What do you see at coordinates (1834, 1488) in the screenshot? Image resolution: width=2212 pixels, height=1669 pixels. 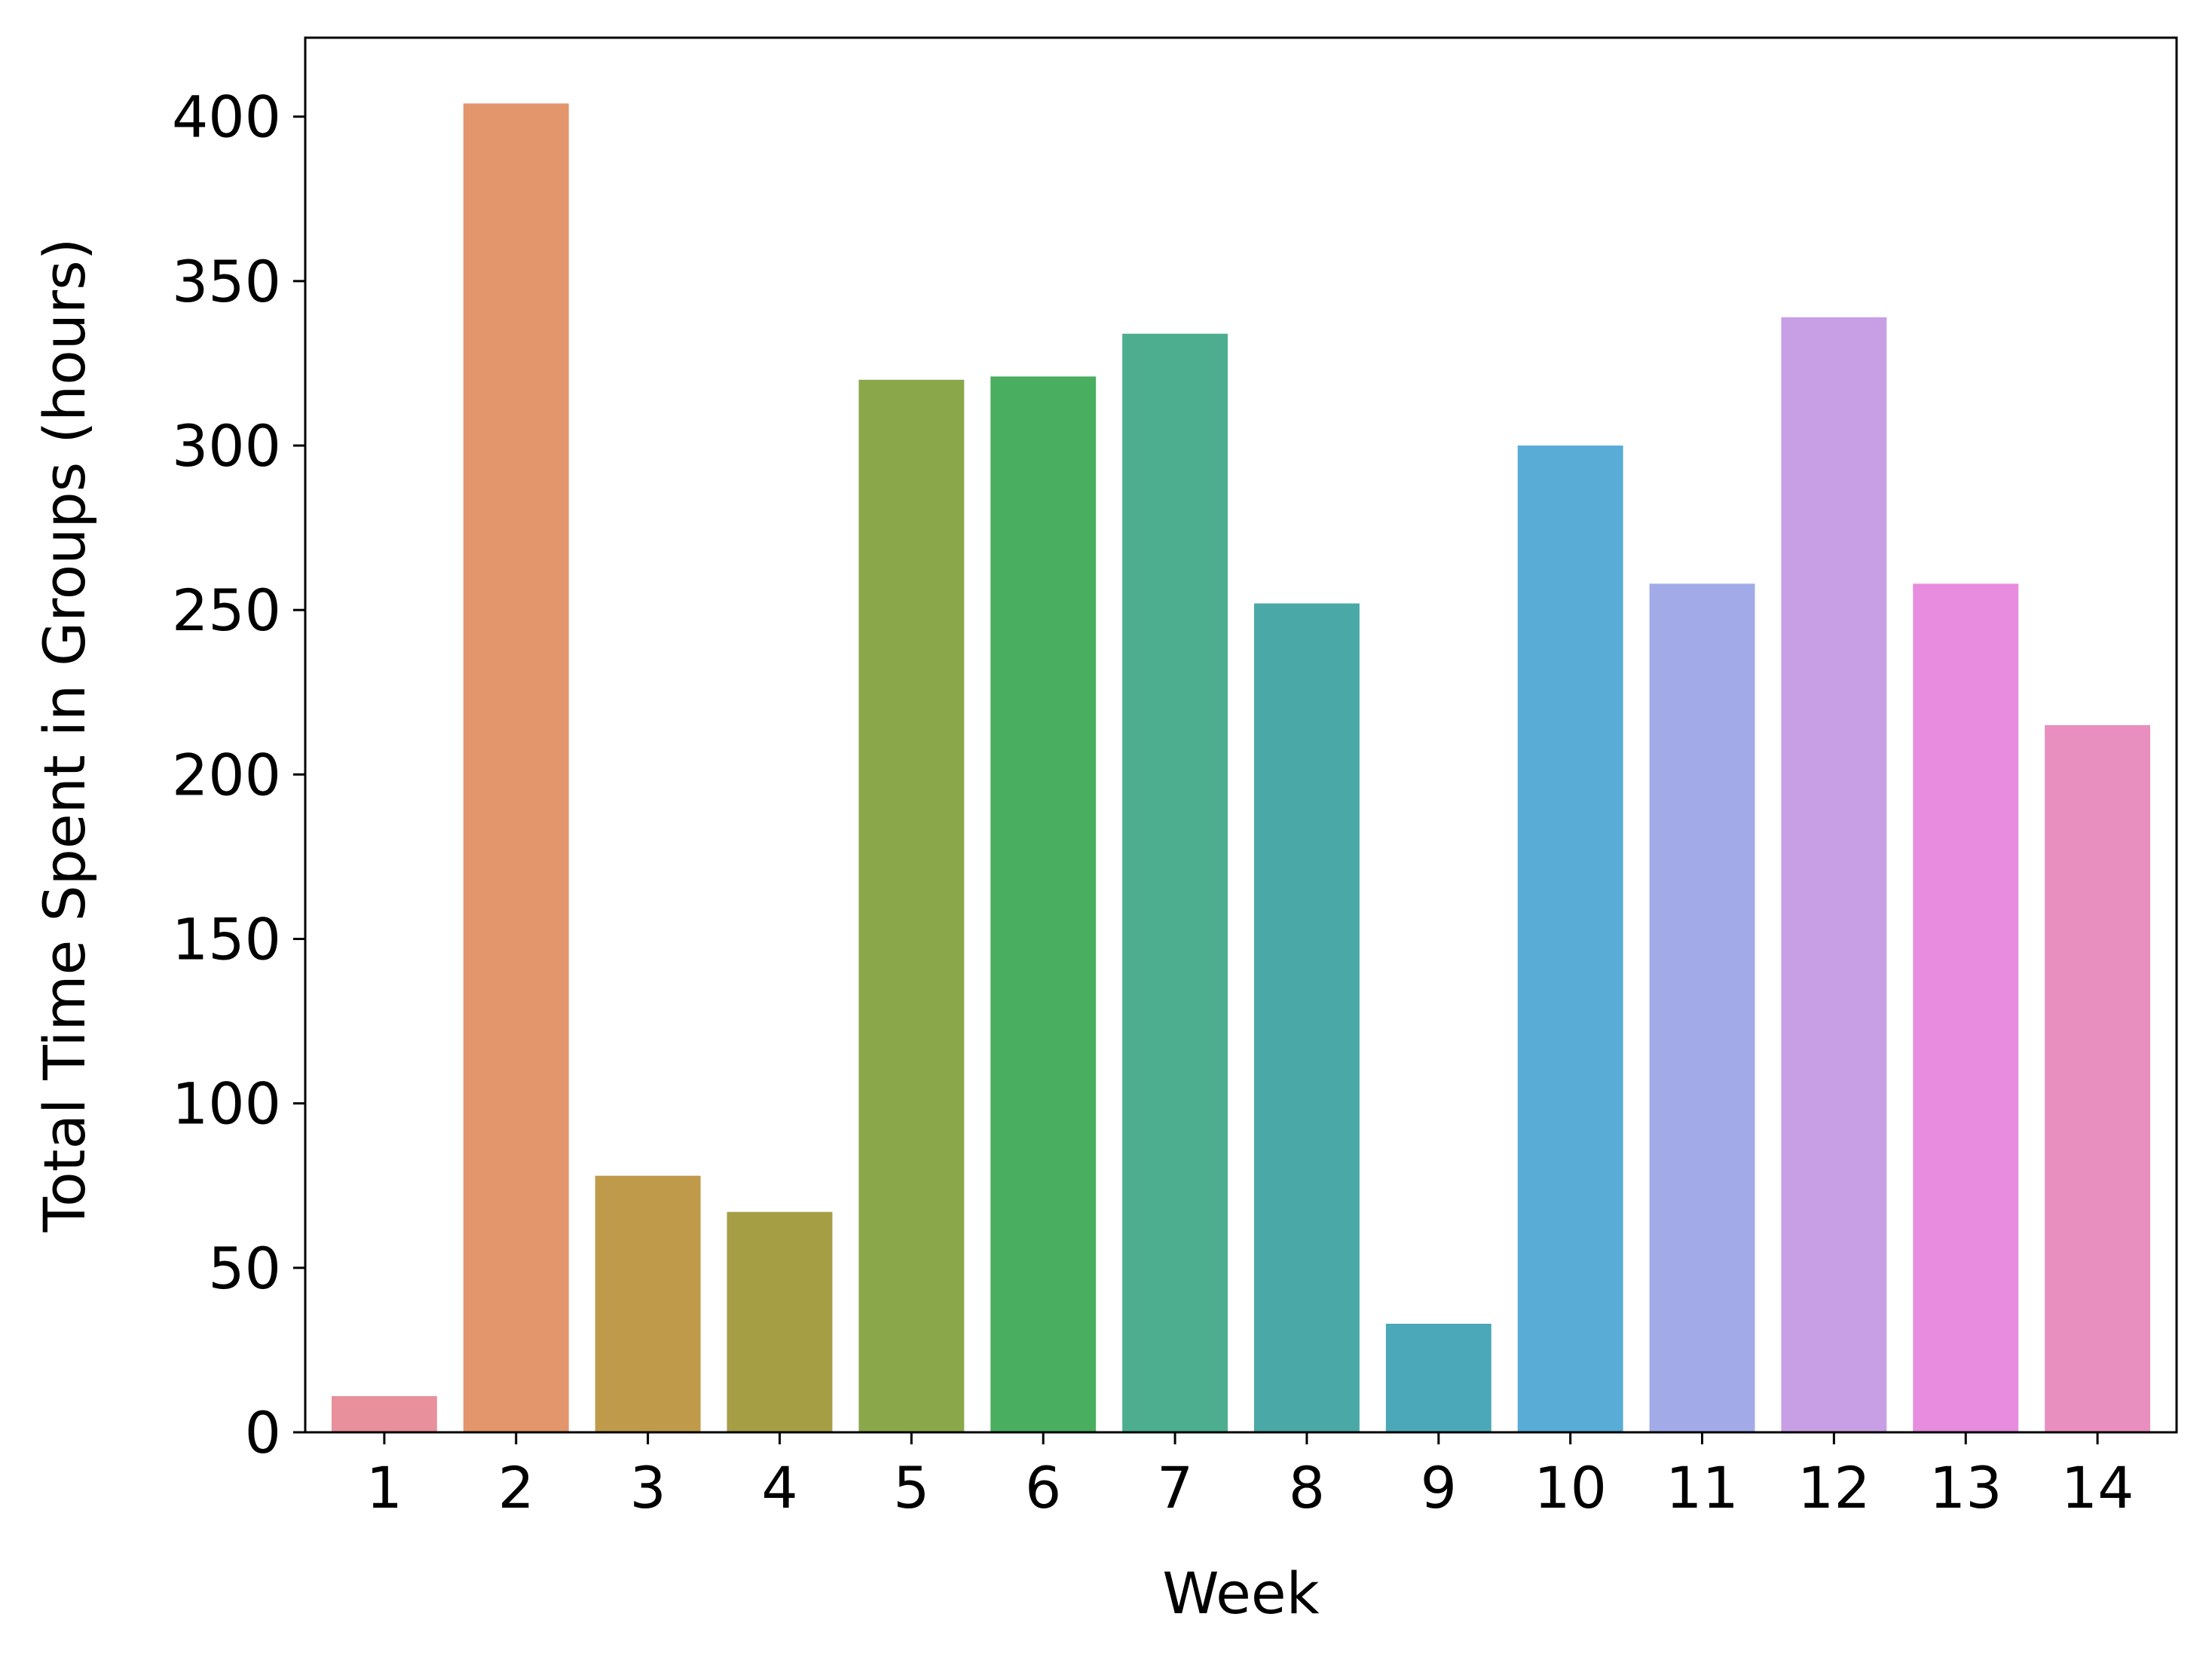 I see `x-tick-label: 12` at bounding box center [1834, 1488].